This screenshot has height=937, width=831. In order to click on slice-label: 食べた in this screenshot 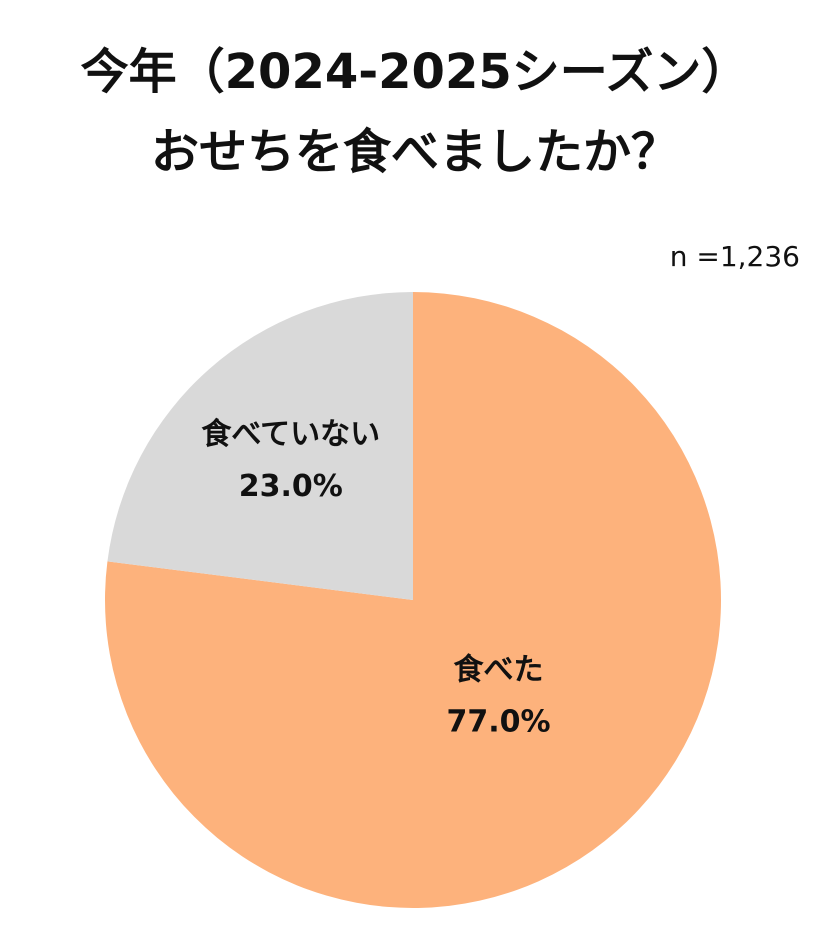, I will do `click(499, 670)`.